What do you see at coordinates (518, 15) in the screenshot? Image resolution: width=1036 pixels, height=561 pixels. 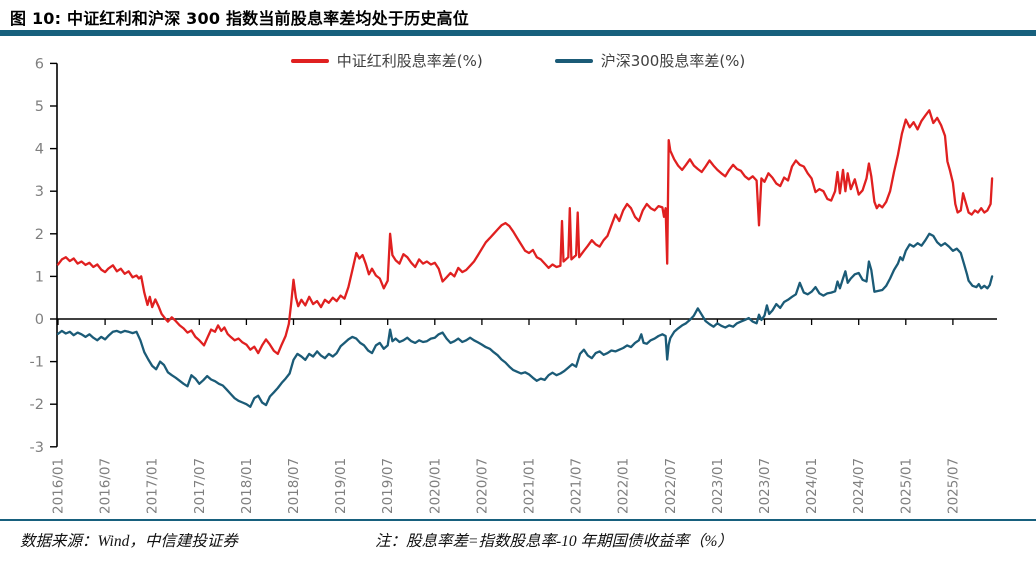 I see `figure-title-row: 图 10: 中证红利和沪深 300 指数当前股息率差均处于历史高位` at bounding box center [518, 15].